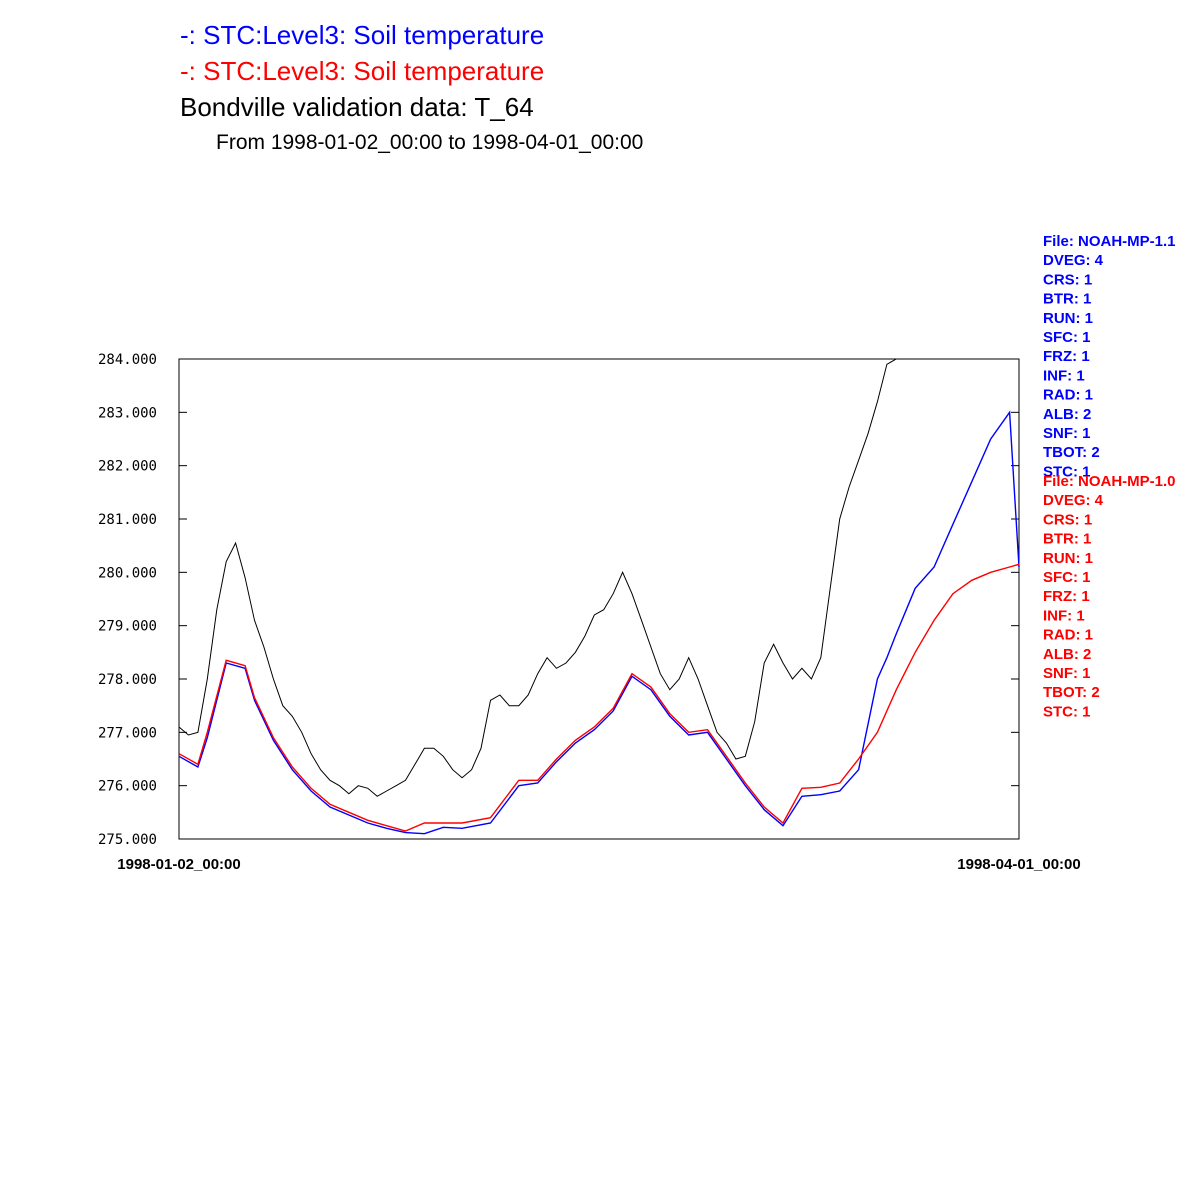  I want to click on chart-title: Bondville validation data: T_64, so click(357, 107).